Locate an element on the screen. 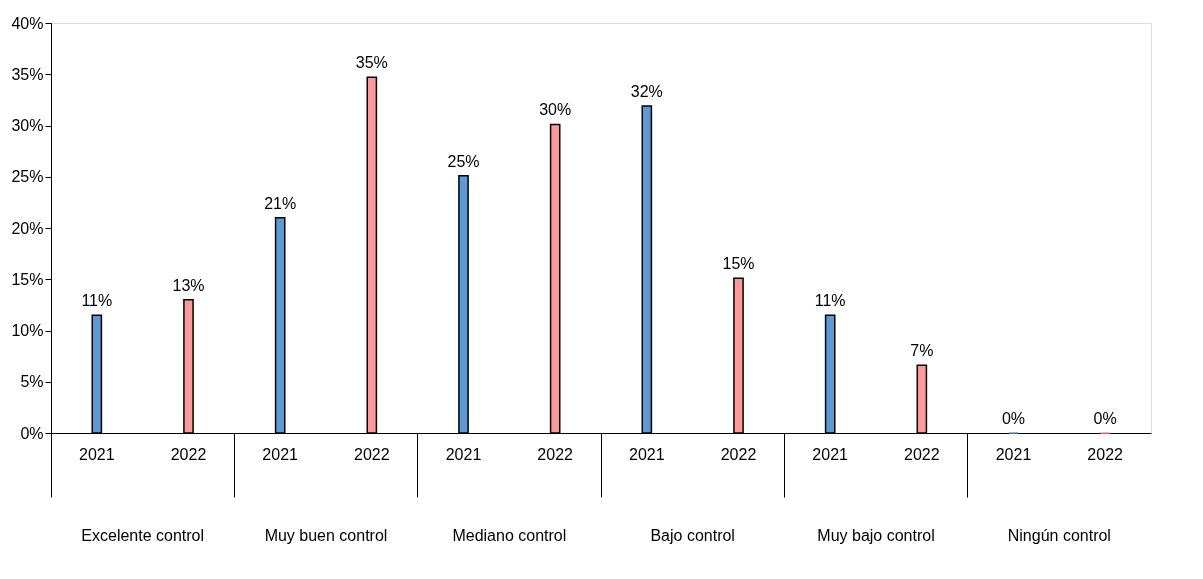 This screenshot has width=1203, height=579. x-tick-label: Mediano control is located at coordinates (509, 535).